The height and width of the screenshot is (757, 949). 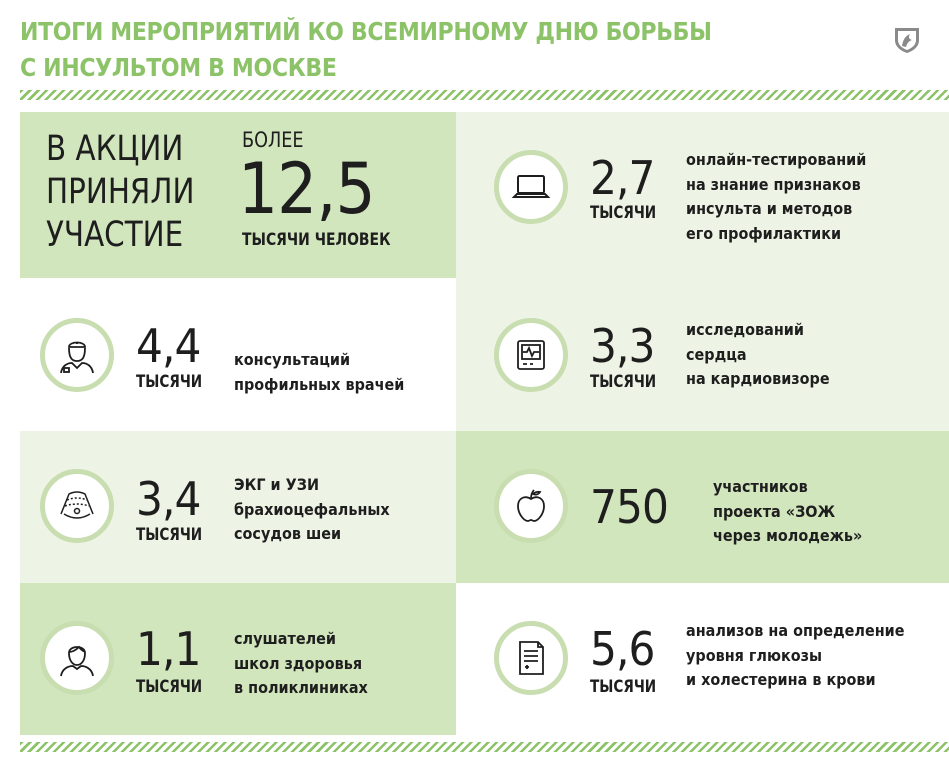 I want to click on desc-line: на знание признаков, so click(x=773, y=184).